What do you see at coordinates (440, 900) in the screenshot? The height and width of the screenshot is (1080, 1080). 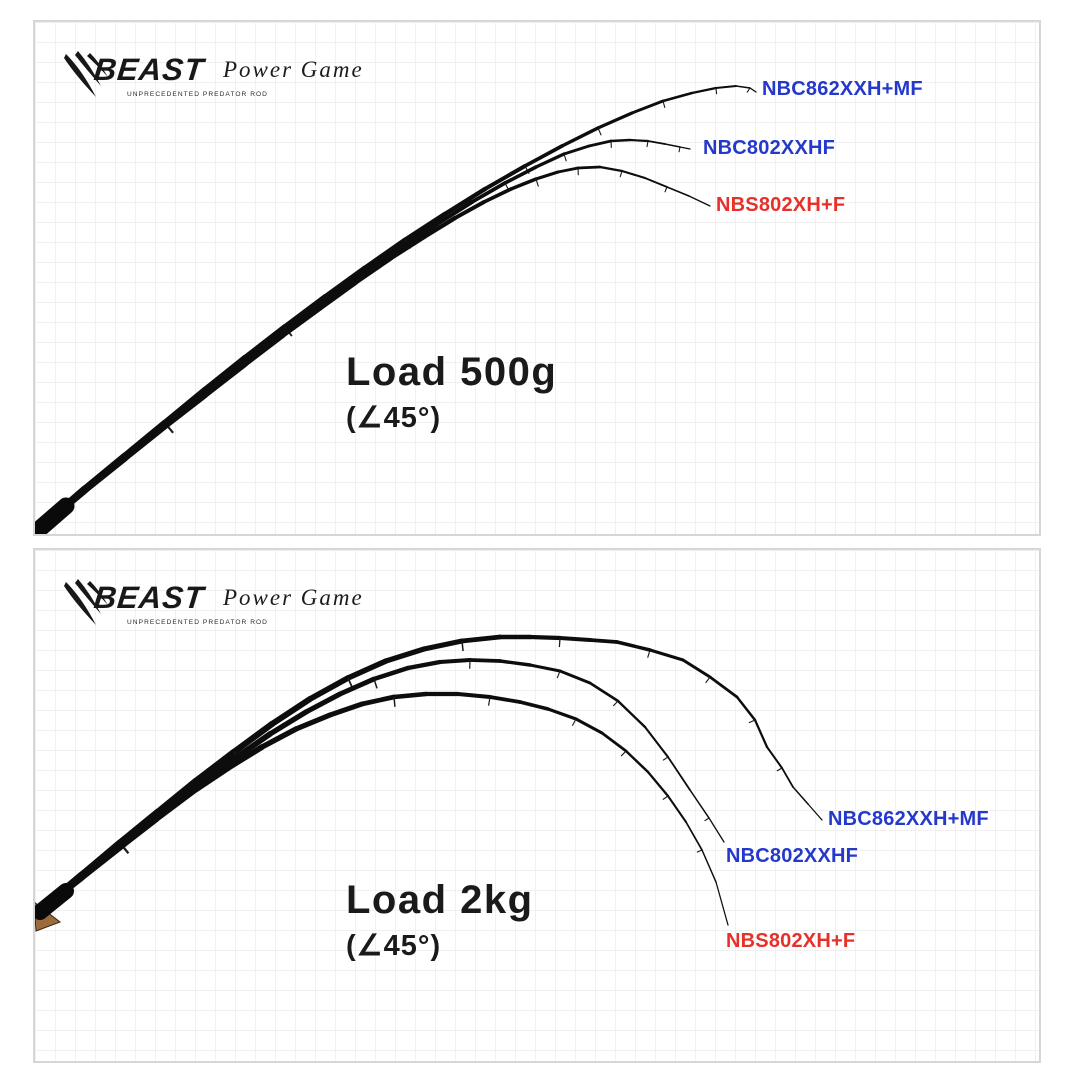 I see `load-value: Load 2kg` at bounding box center [440, 900].